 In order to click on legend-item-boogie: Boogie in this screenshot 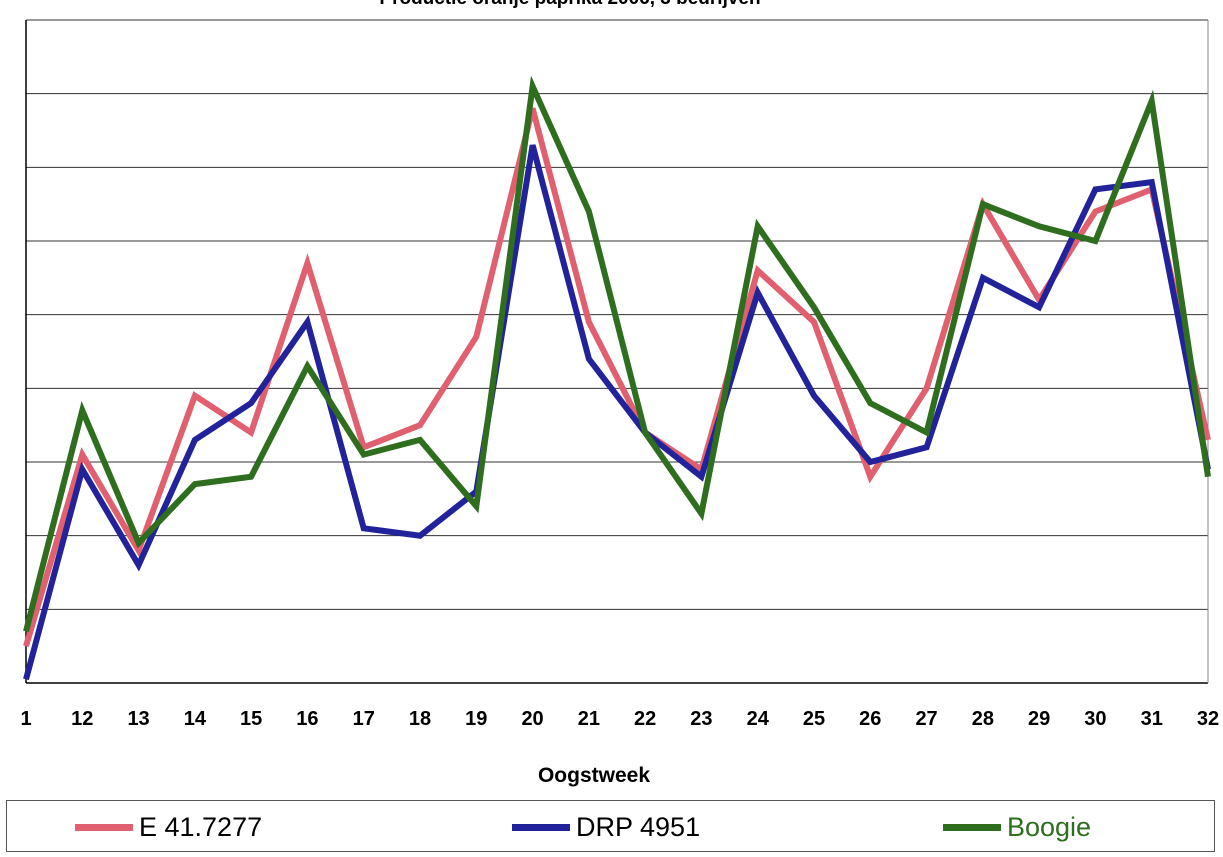, I will do `click(1017, 827)`.